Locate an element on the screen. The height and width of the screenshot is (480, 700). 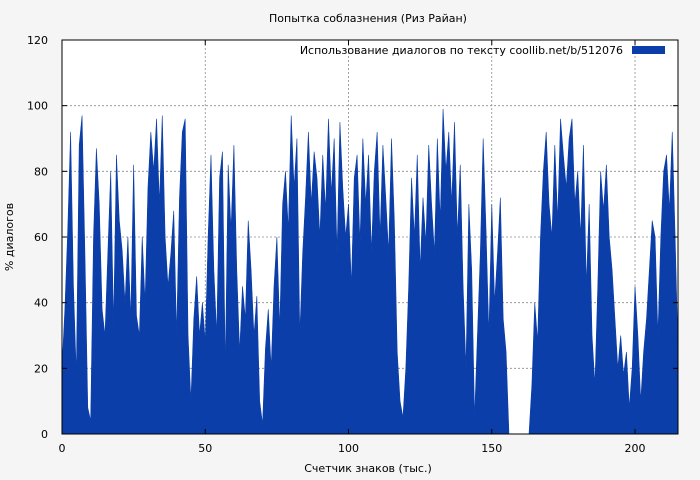
y-tick-label: 120 is located at coordinates (37, 40).